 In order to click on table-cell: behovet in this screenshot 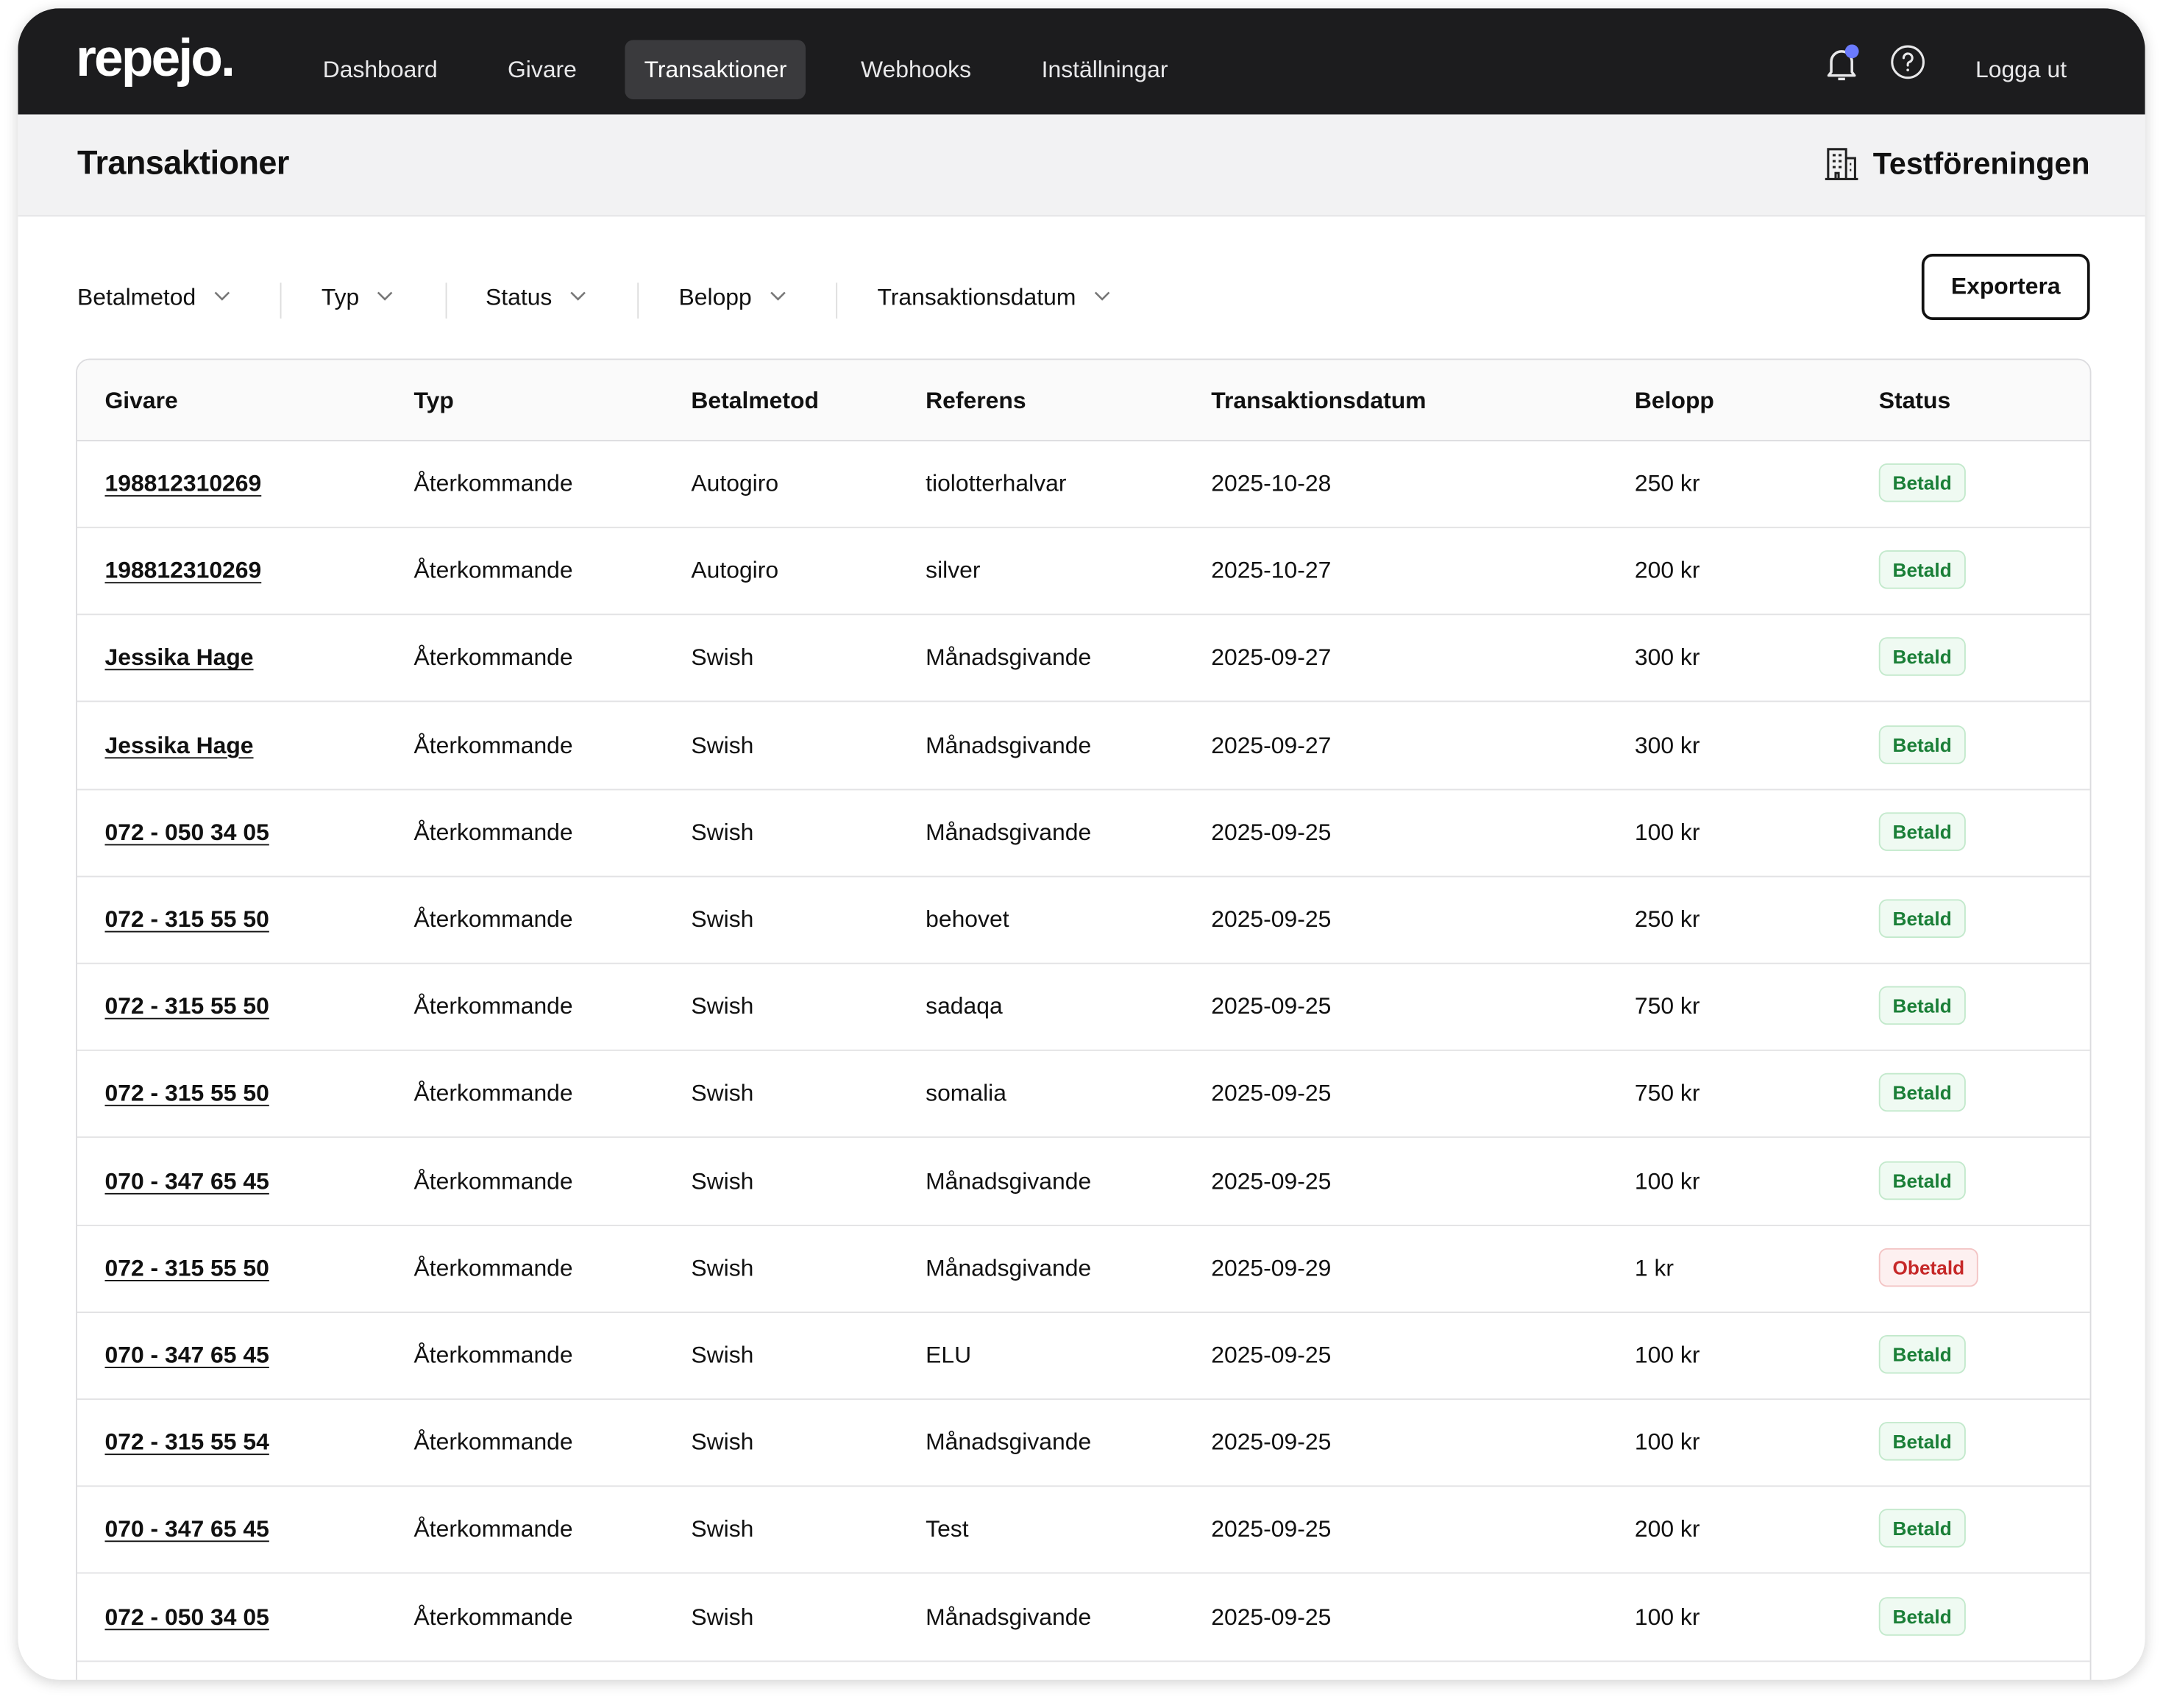, I will do `click(968, 919)`.